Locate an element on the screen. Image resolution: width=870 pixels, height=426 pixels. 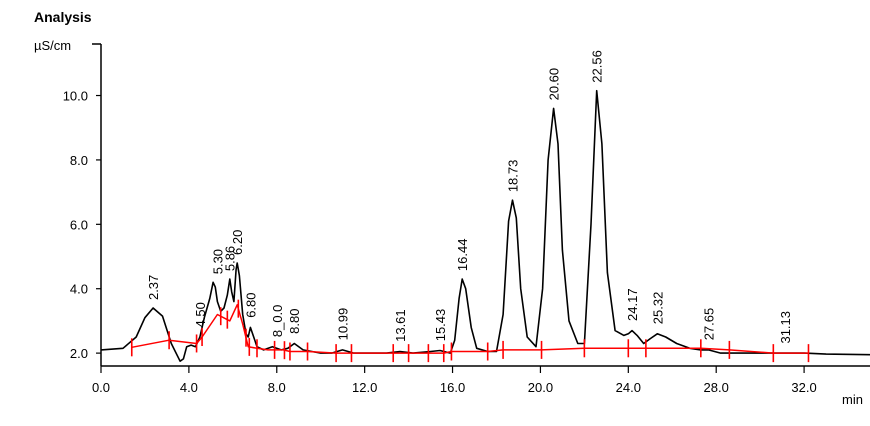
x-tick-label: 8.0 is located at coordinates (277, 387).